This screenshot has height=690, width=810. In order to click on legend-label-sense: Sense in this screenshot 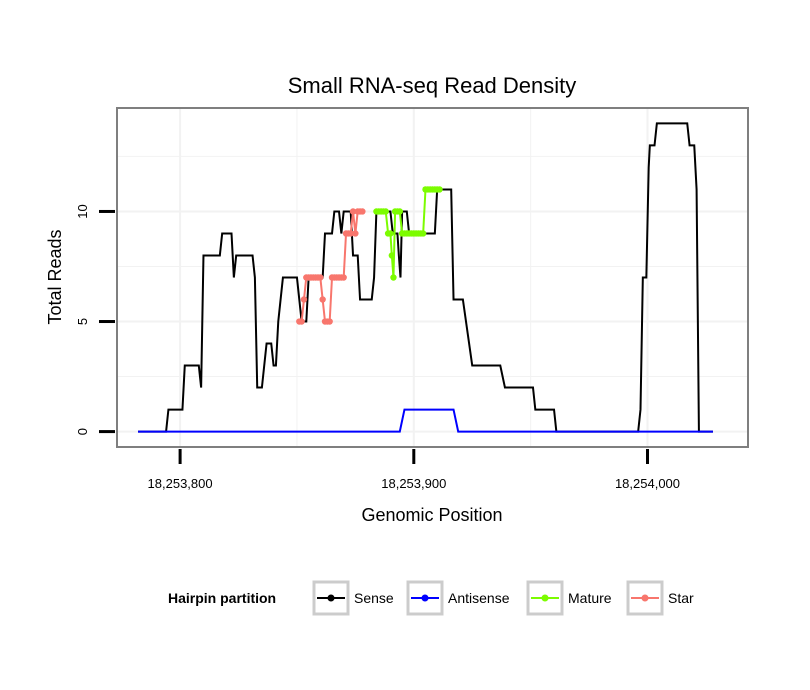, I will do `click(374, 598)`.